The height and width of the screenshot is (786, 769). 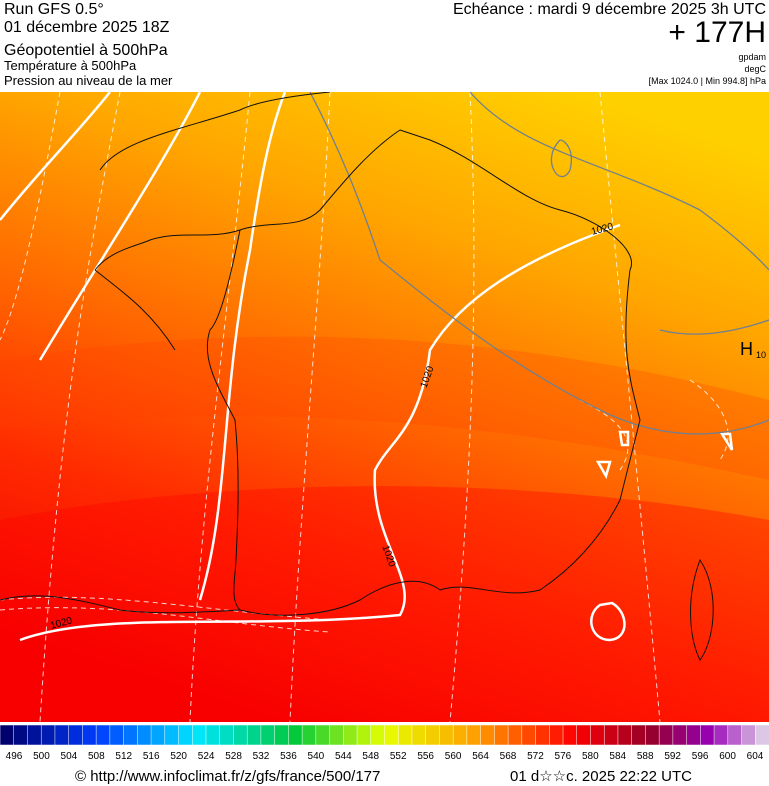 I want to click on scale-label: 568, so click(x=508, y=756).